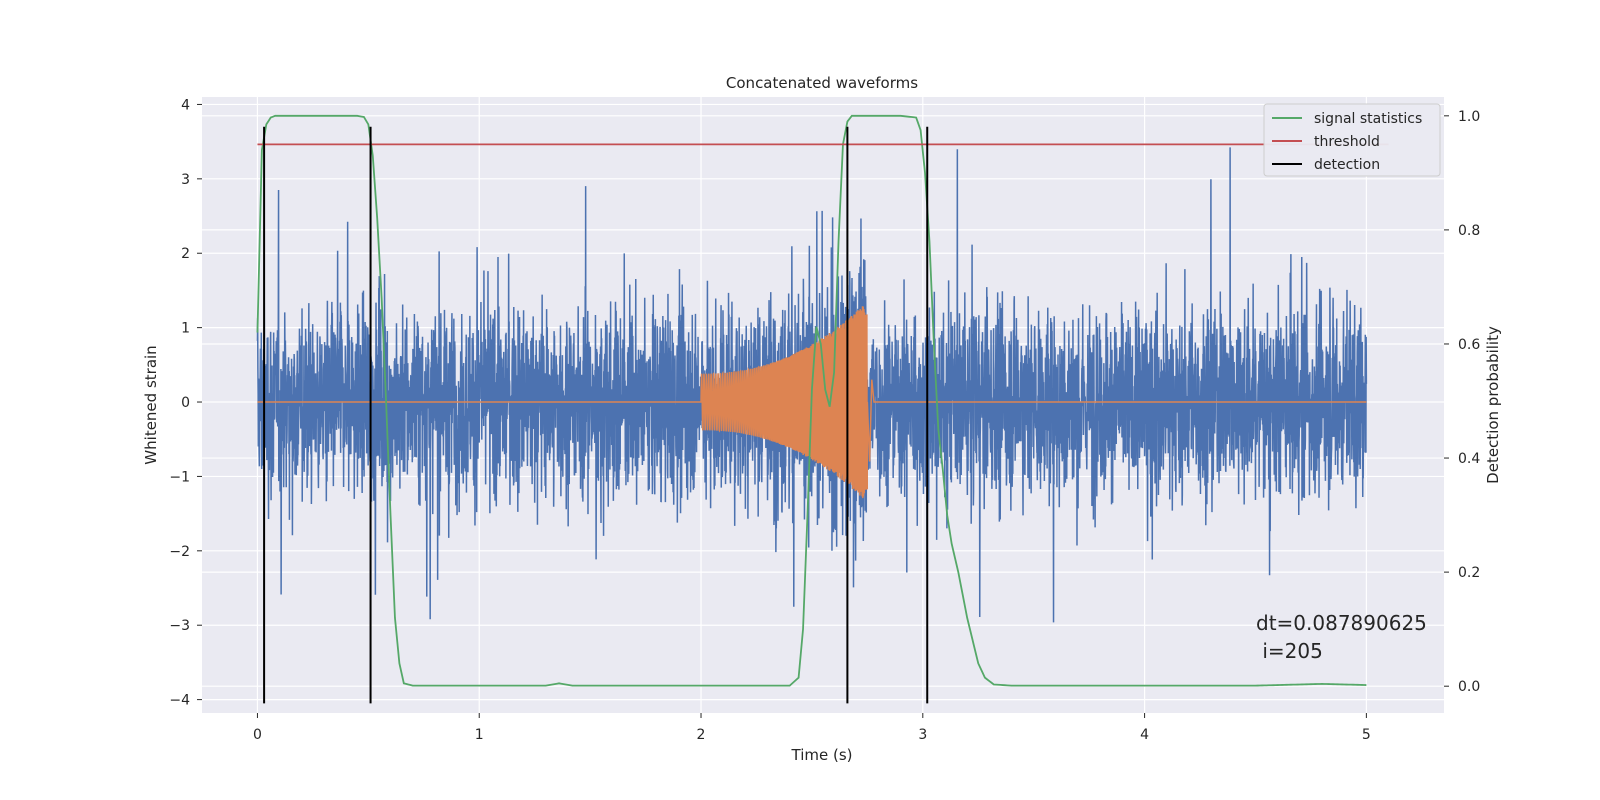 Image resolution: width=1600 pixels, height=800 pixels. I want to click on y-tick-label: 4, so click(185, 105).